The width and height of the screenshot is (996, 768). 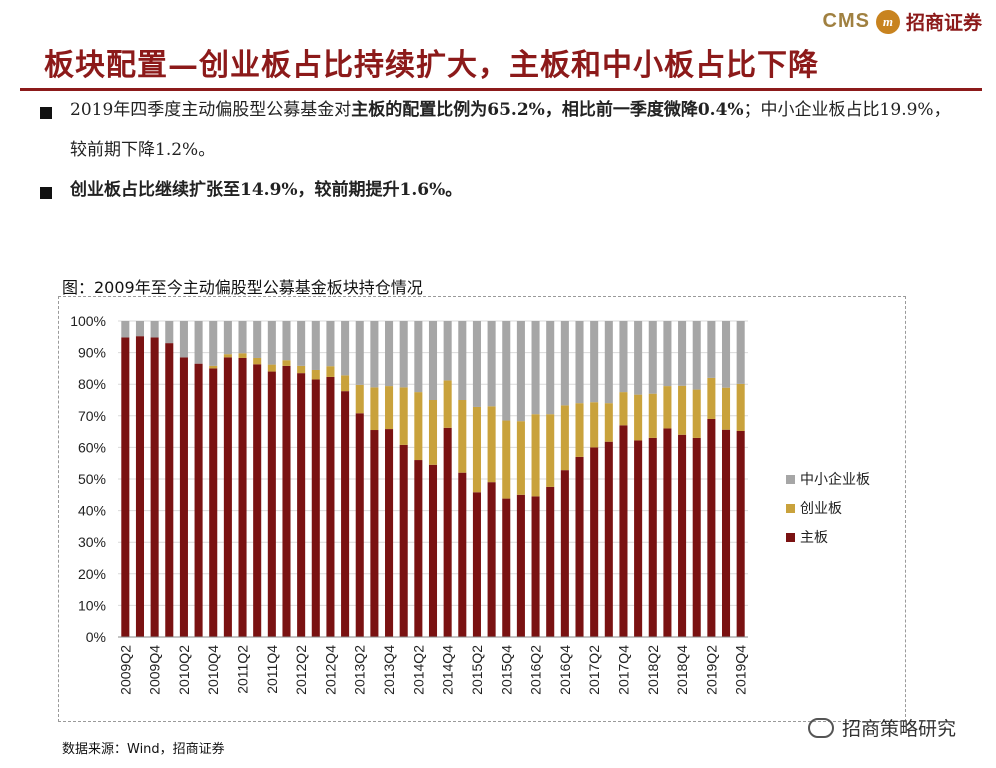 What do you see at coordinates (345, 383) in the screenshot?
I see `bar-创业板-2013Q1` at bounding box center [345, 383].